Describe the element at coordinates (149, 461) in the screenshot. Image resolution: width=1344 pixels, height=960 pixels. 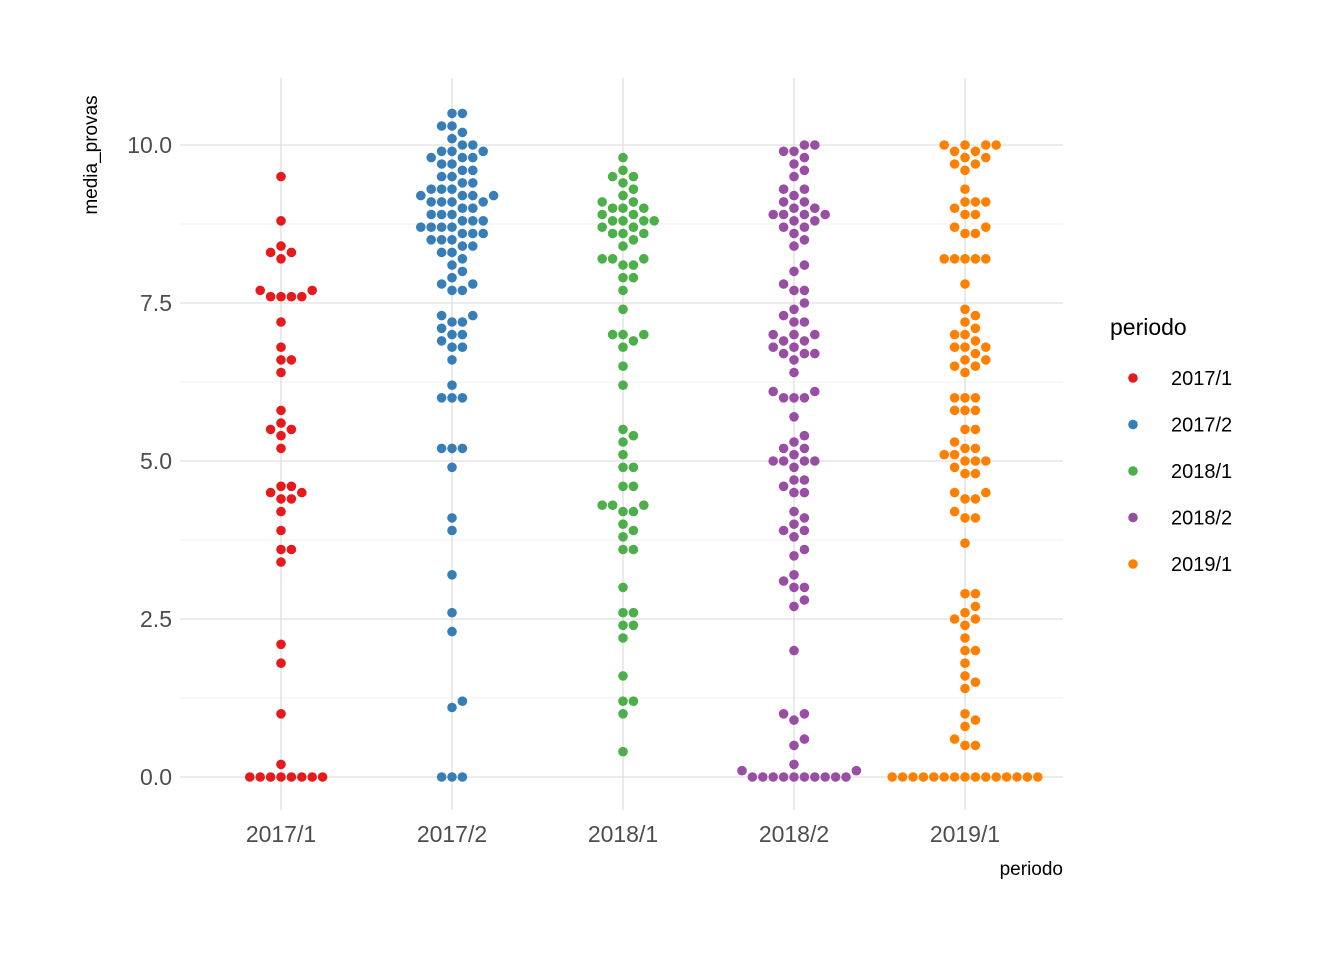
I see `y-axis-ticks: 0.0 2.5 5.0 7.5 10.0` at that location.